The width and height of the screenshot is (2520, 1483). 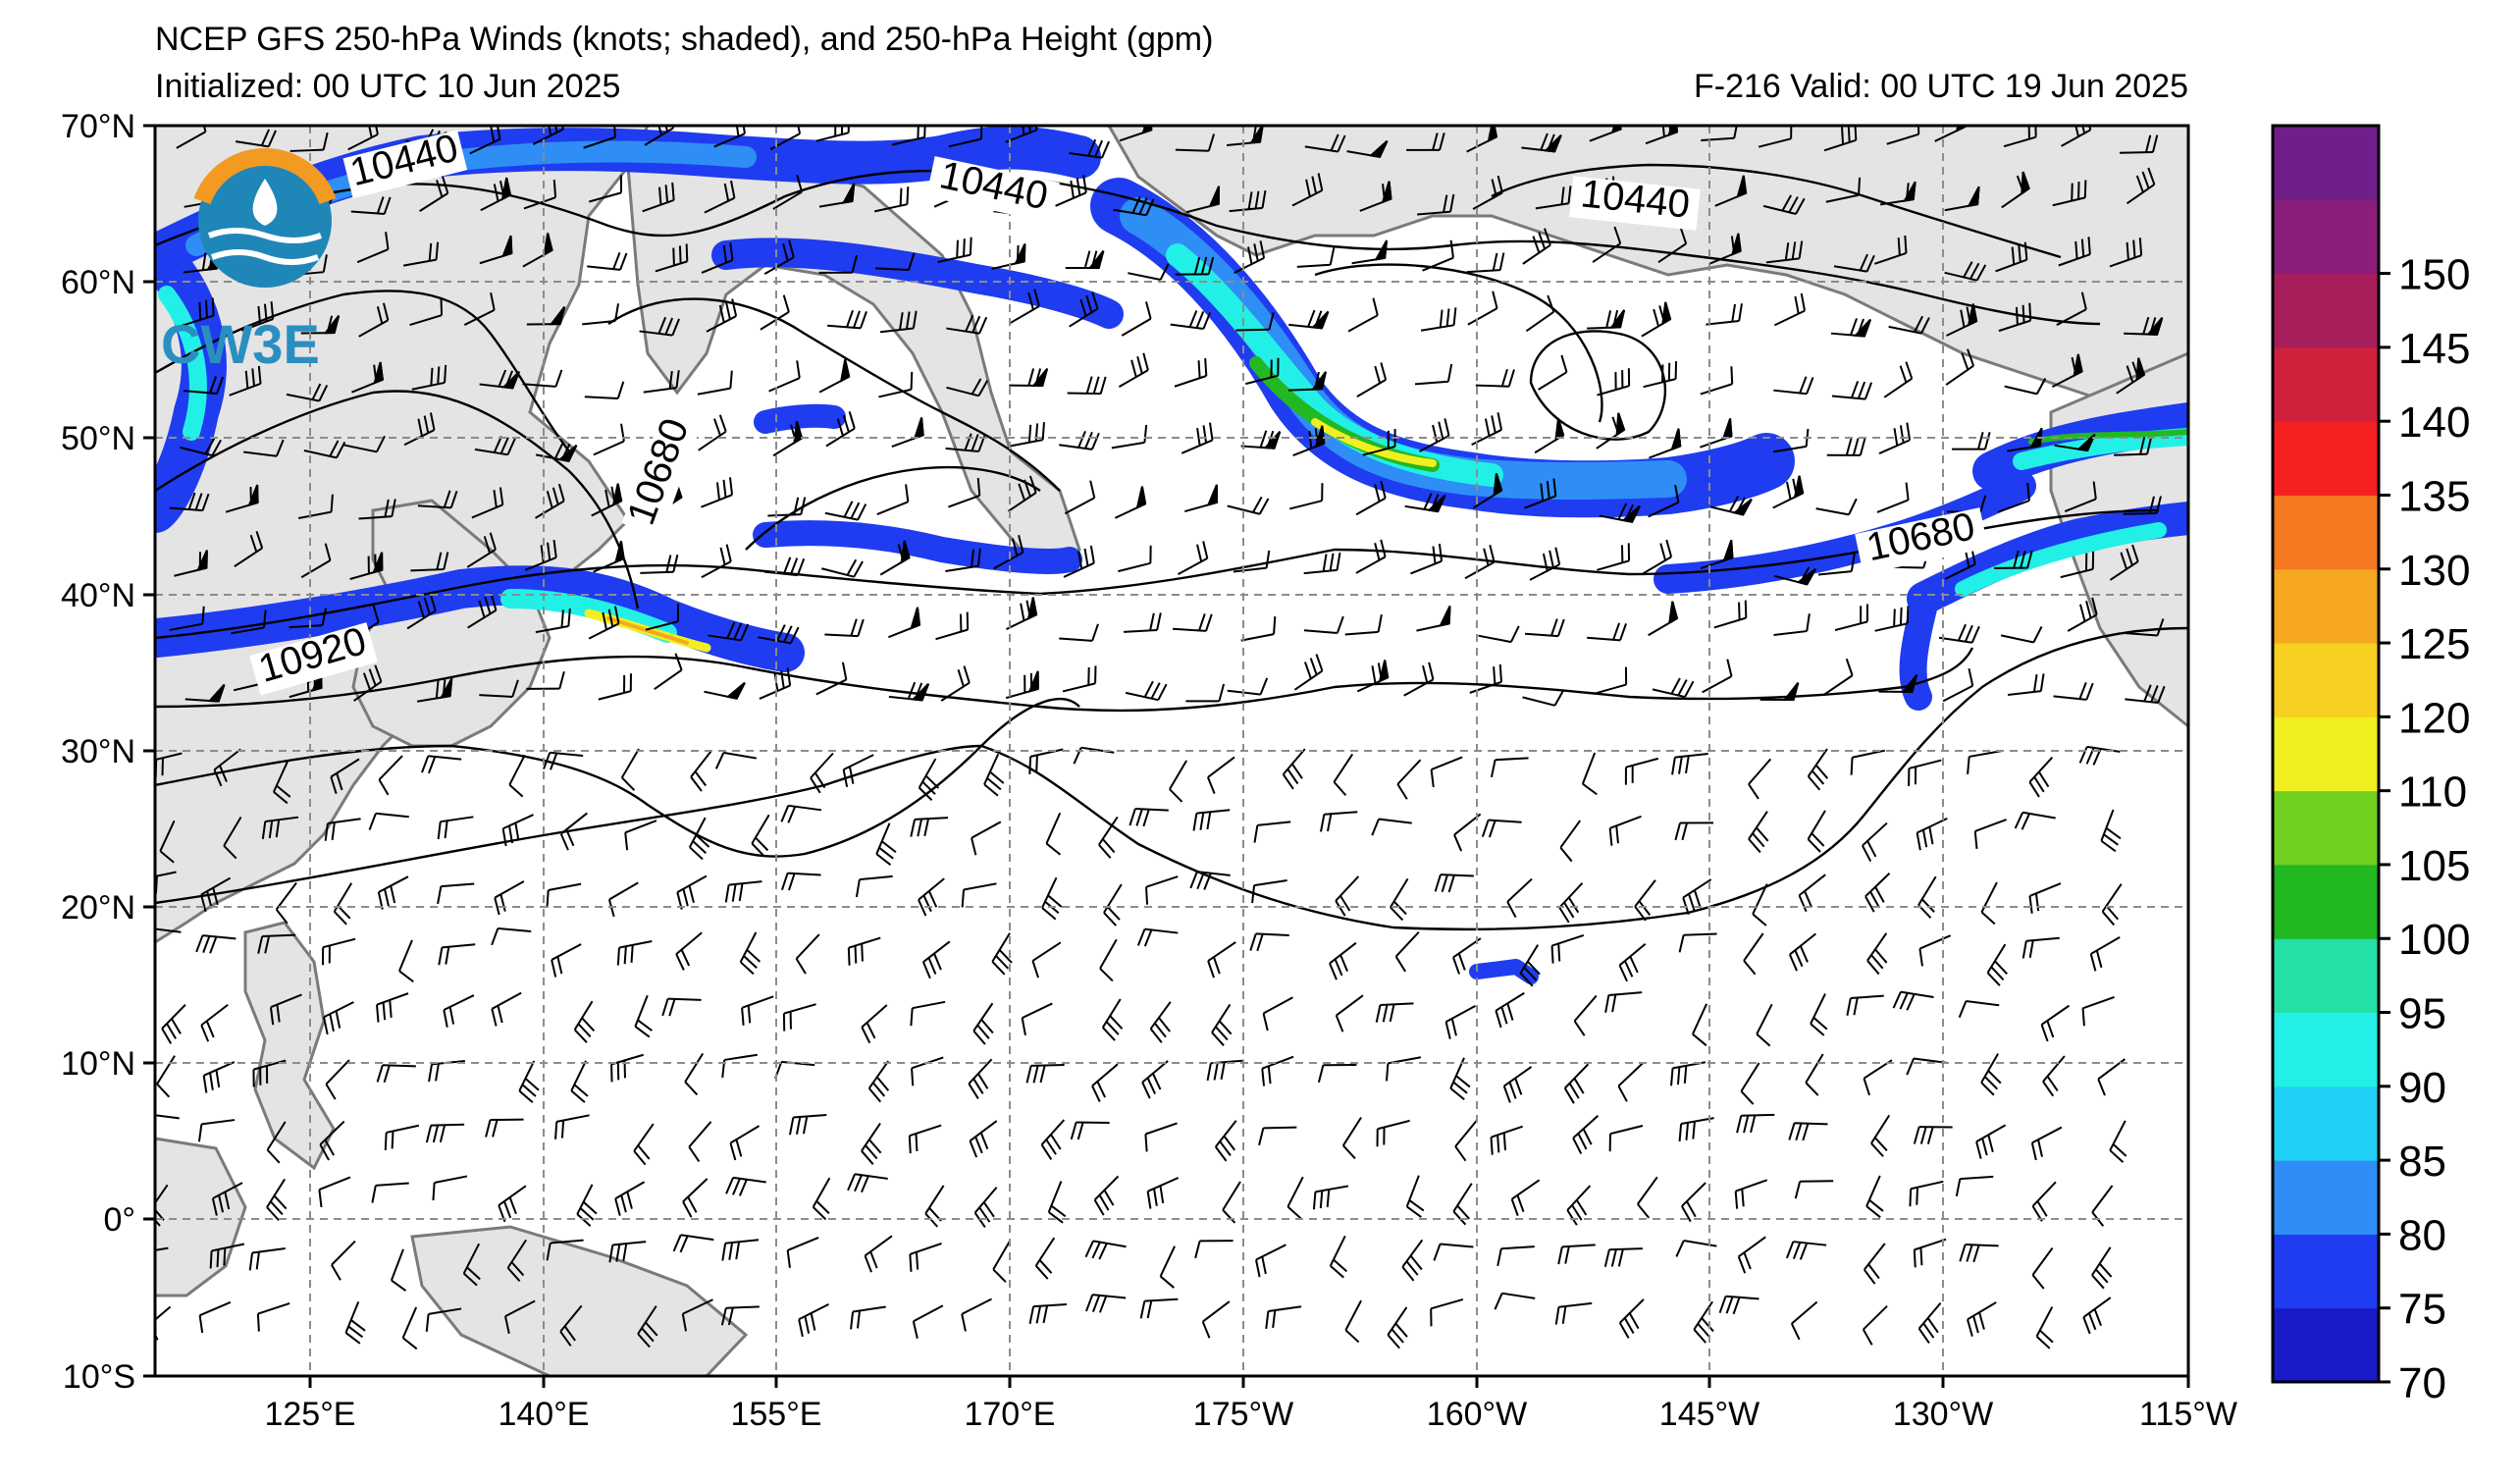 I want to click on lon-label: 160°W, so click(x=1477, y=1415).